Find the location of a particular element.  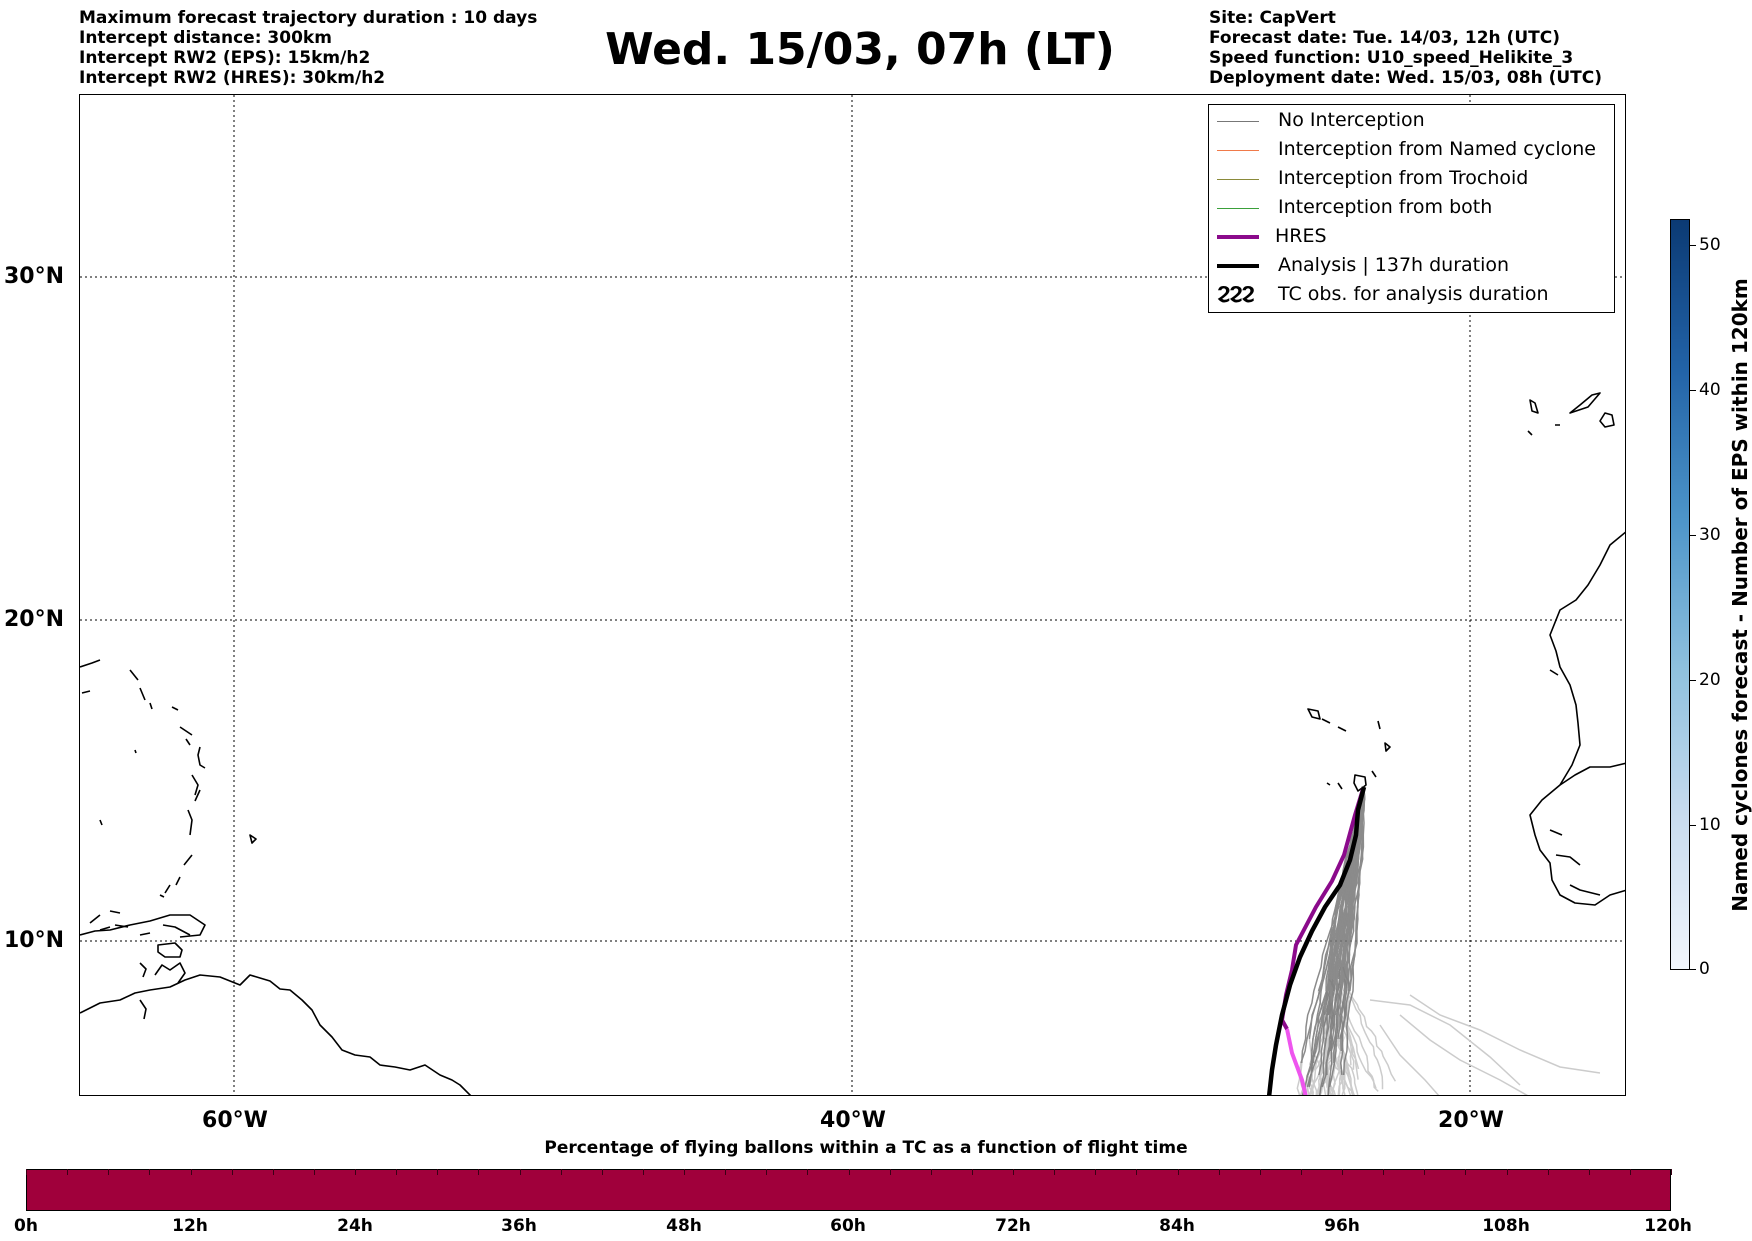

header-left-line: Intercept RW2 (HRES): 30km/h2 is located at coordinates (232, 78).